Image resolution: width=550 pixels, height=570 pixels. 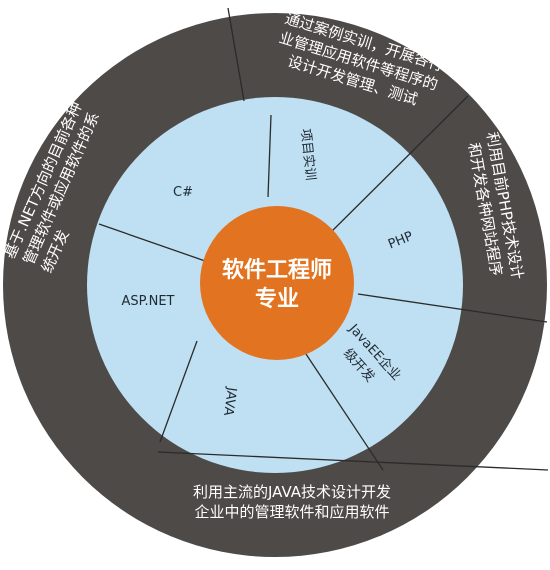 What do you see at coordinates (292, 492) in the screenshot?
I see `outer-bottom-line1: 利用主流的JAVA技术设计开发` at bounding box center [292, 492].